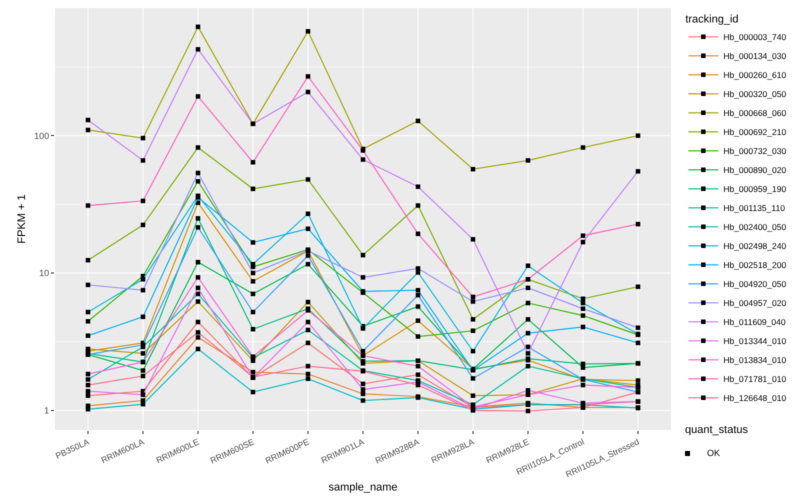 This screenshot has width=800, height=500. What do you see at coordinates (716, 430) in the screenshot?
I see `text: quant_status` at bounding box center [716, 430].